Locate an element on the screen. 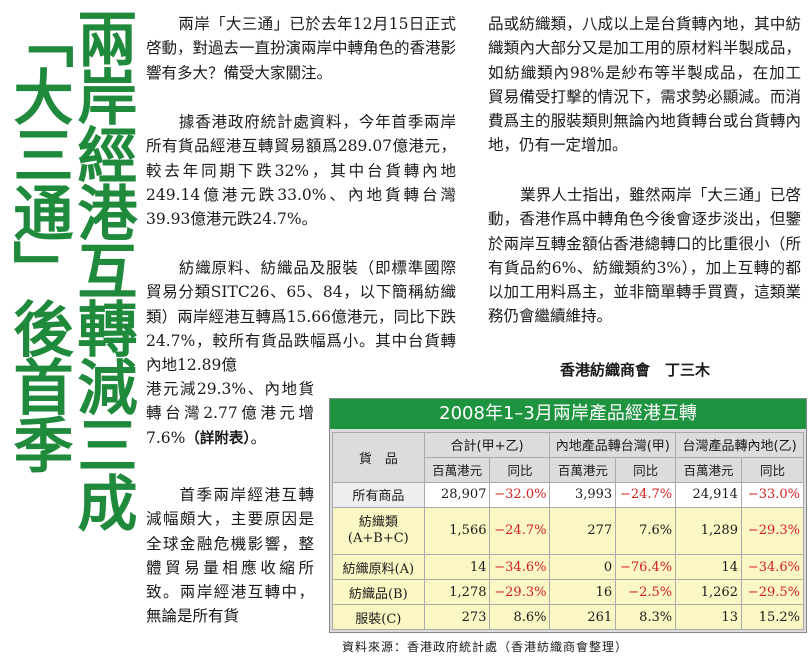 The image size is (811, 662). cell-value: 1,278 is located at coordinates (457, 592).